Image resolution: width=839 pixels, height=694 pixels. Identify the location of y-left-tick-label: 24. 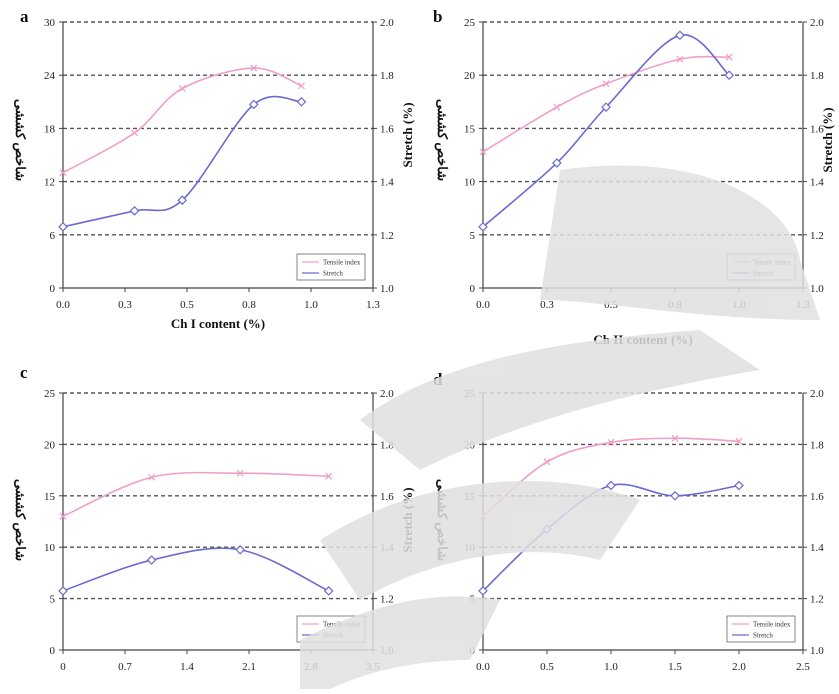
(50, 76).